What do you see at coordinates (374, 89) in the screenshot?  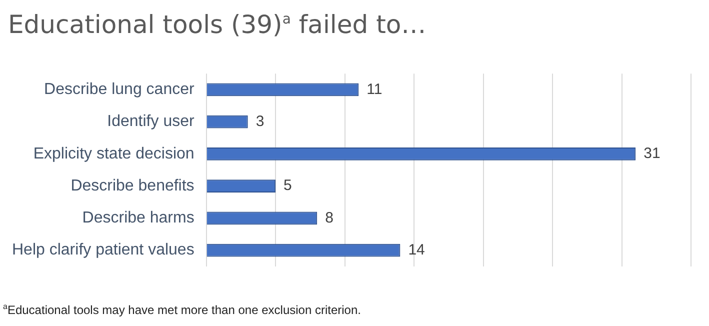 I see `data-label: 11` at bounding box center [374, 89].